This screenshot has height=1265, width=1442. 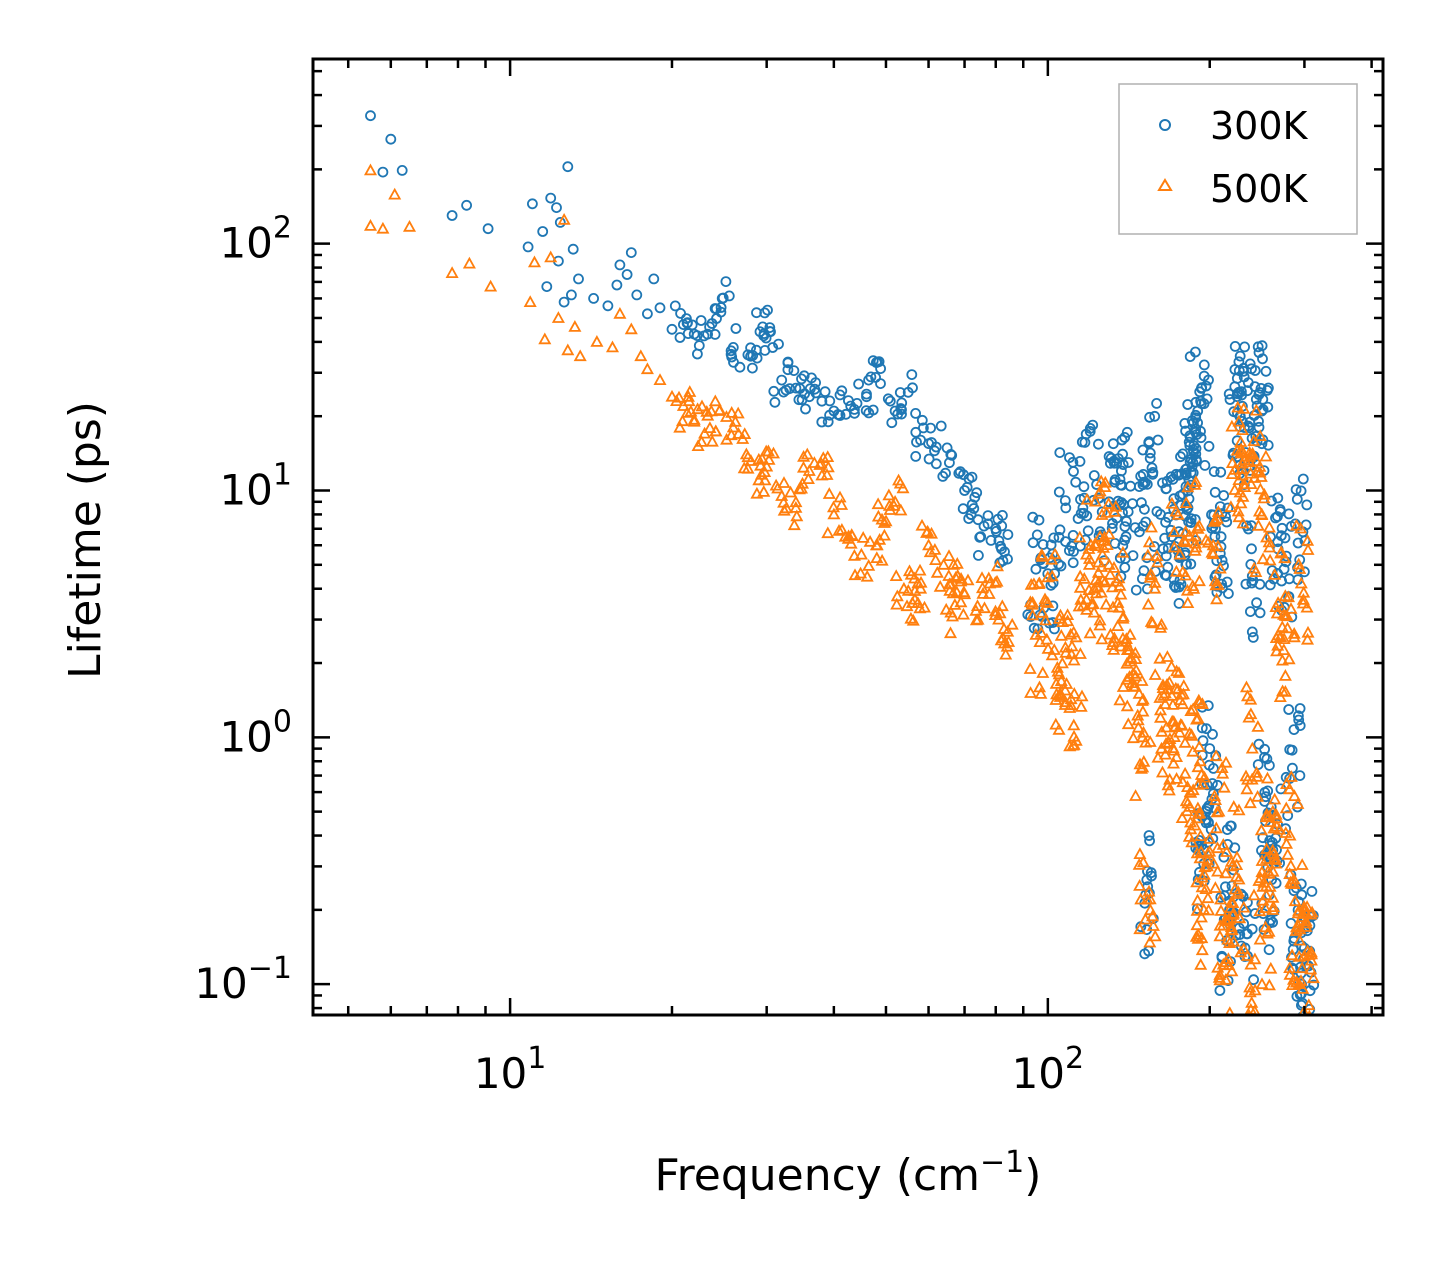 What do you see at coordinates (848, 1173) in the screenshot?
I see `x-axis-label: Frequency (cm−1)` at bounding box center [848, 1173].